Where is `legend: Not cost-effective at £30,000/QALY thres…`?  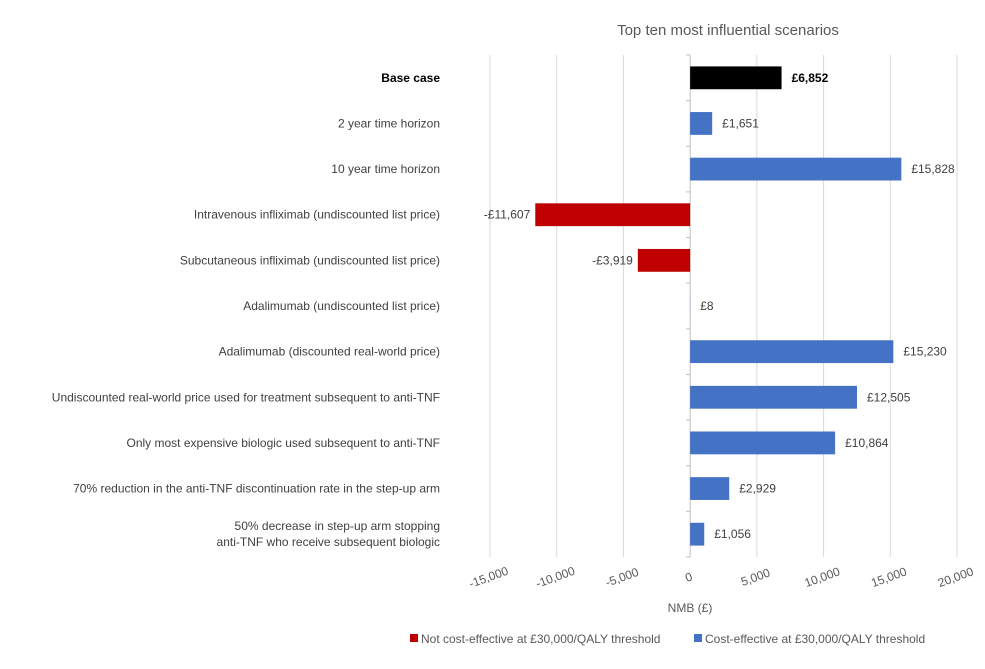 legend: Not cost-effective at £30,000/QALY thres… is located at coordinates (667, 639).